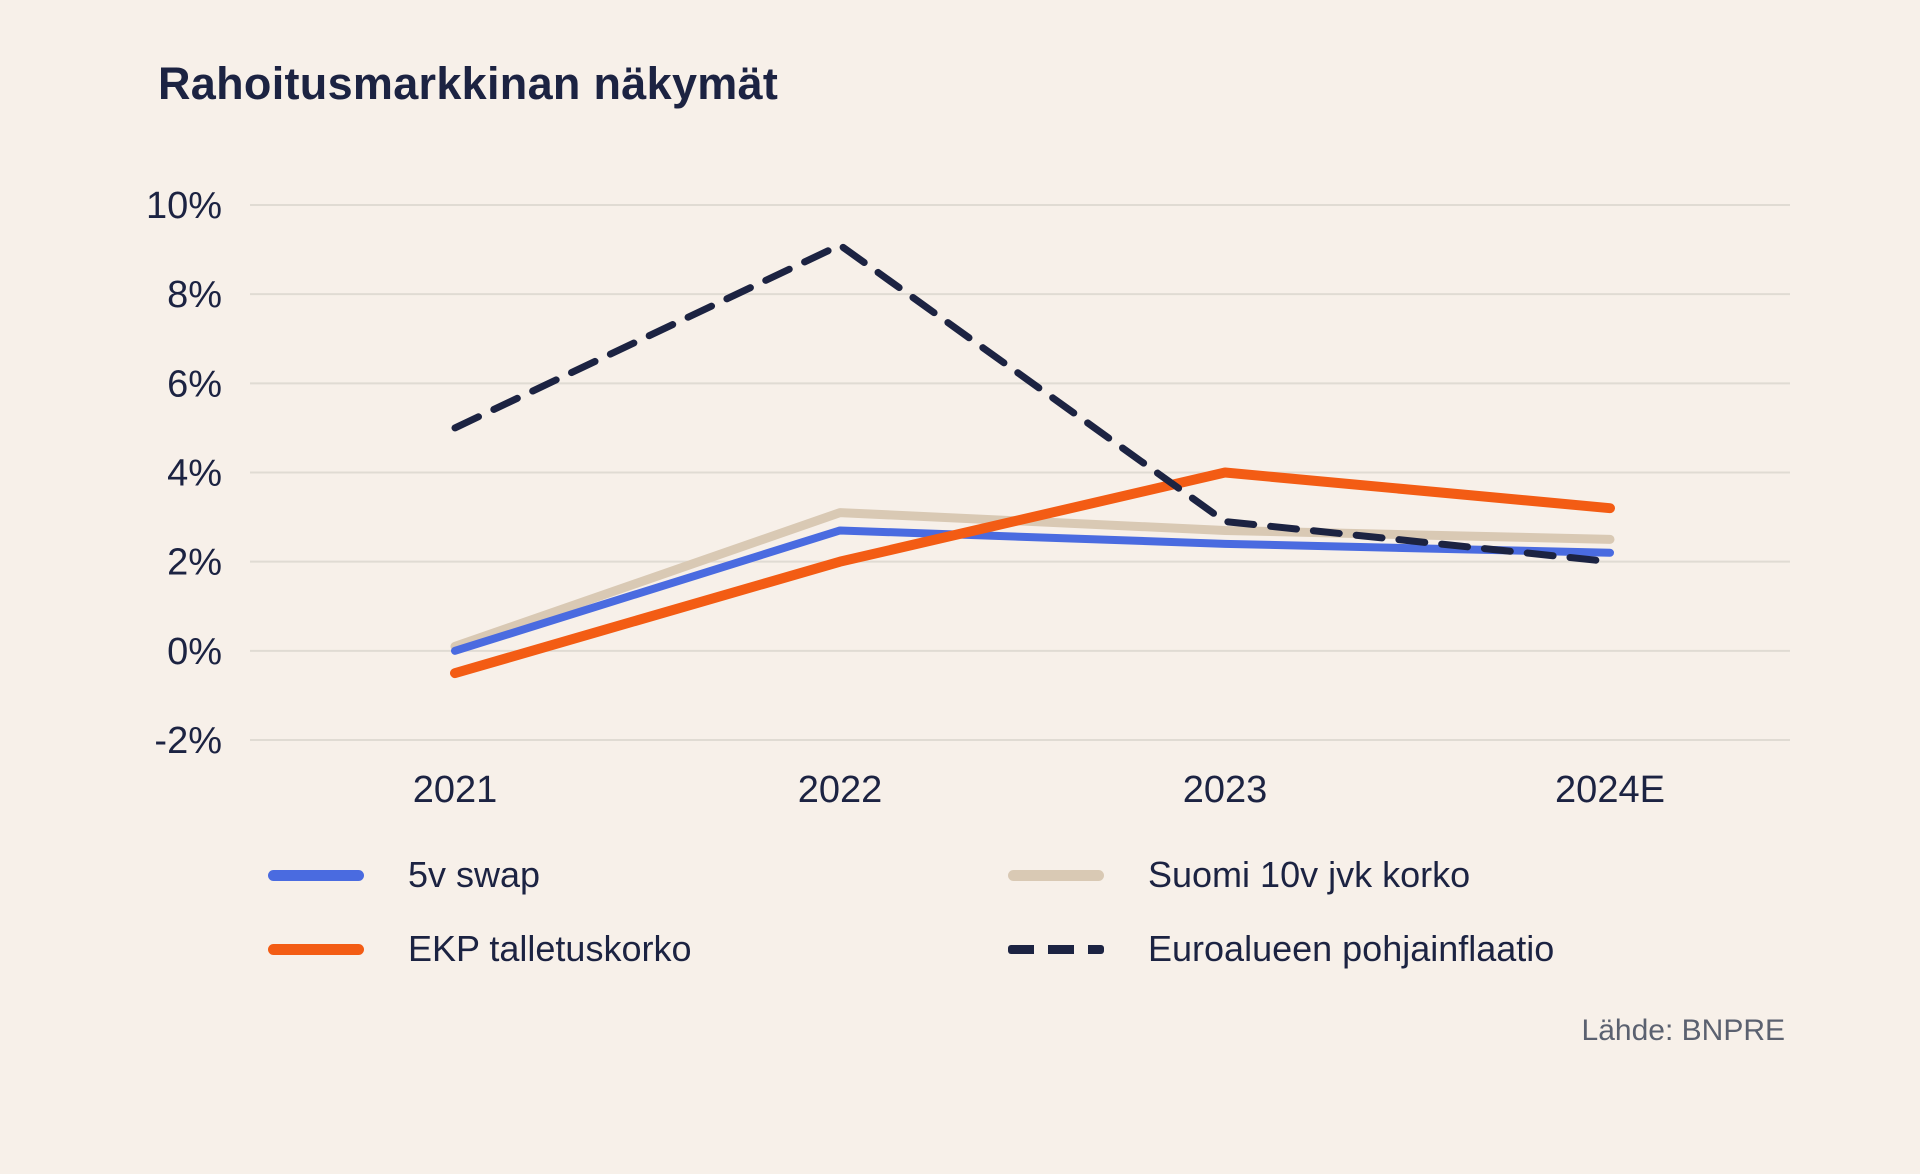  What do you see at coordinates (1225, 790) in the screenshot?
I see `x-tick-label: 2023` at bounding box center [1225, 790].